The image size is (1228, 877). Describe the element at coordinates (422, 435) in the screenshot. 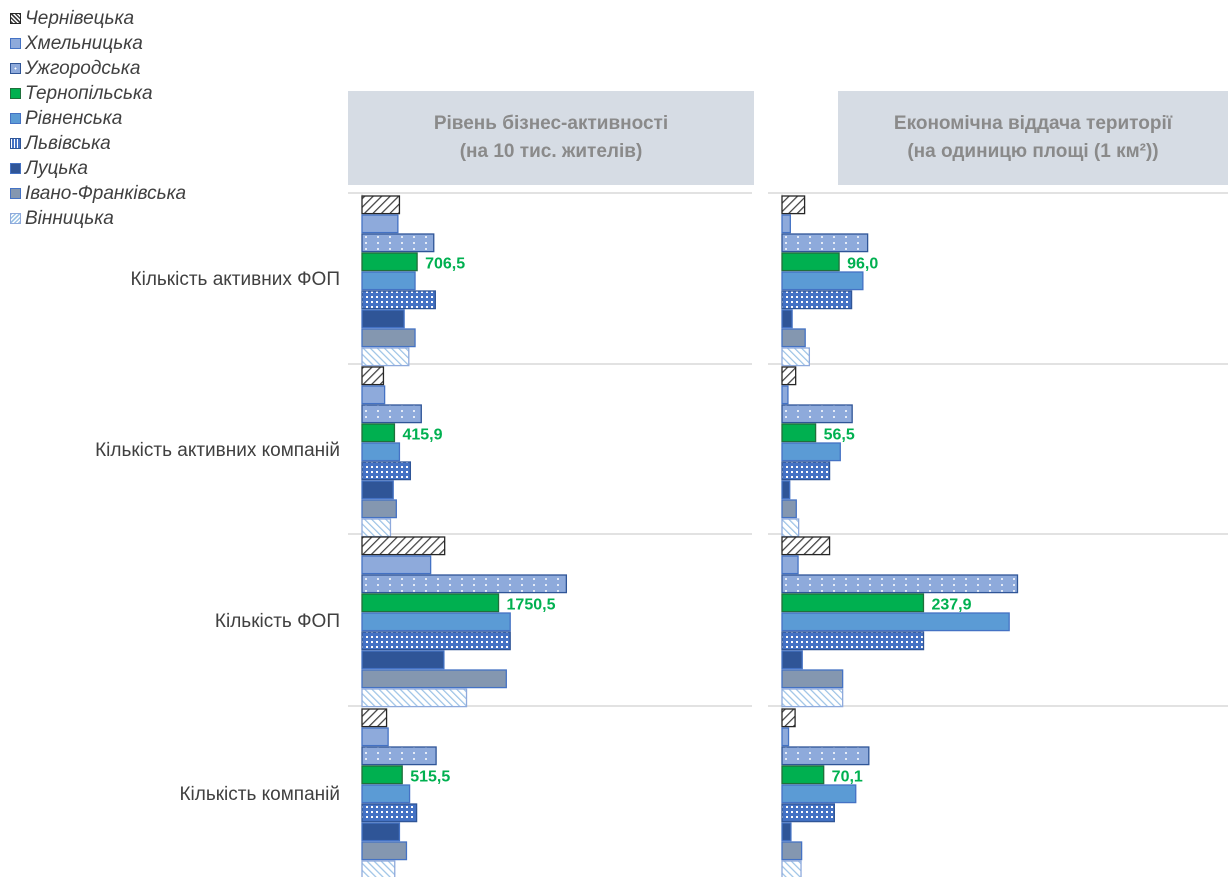

I see `data-label: 415,9` at that location.